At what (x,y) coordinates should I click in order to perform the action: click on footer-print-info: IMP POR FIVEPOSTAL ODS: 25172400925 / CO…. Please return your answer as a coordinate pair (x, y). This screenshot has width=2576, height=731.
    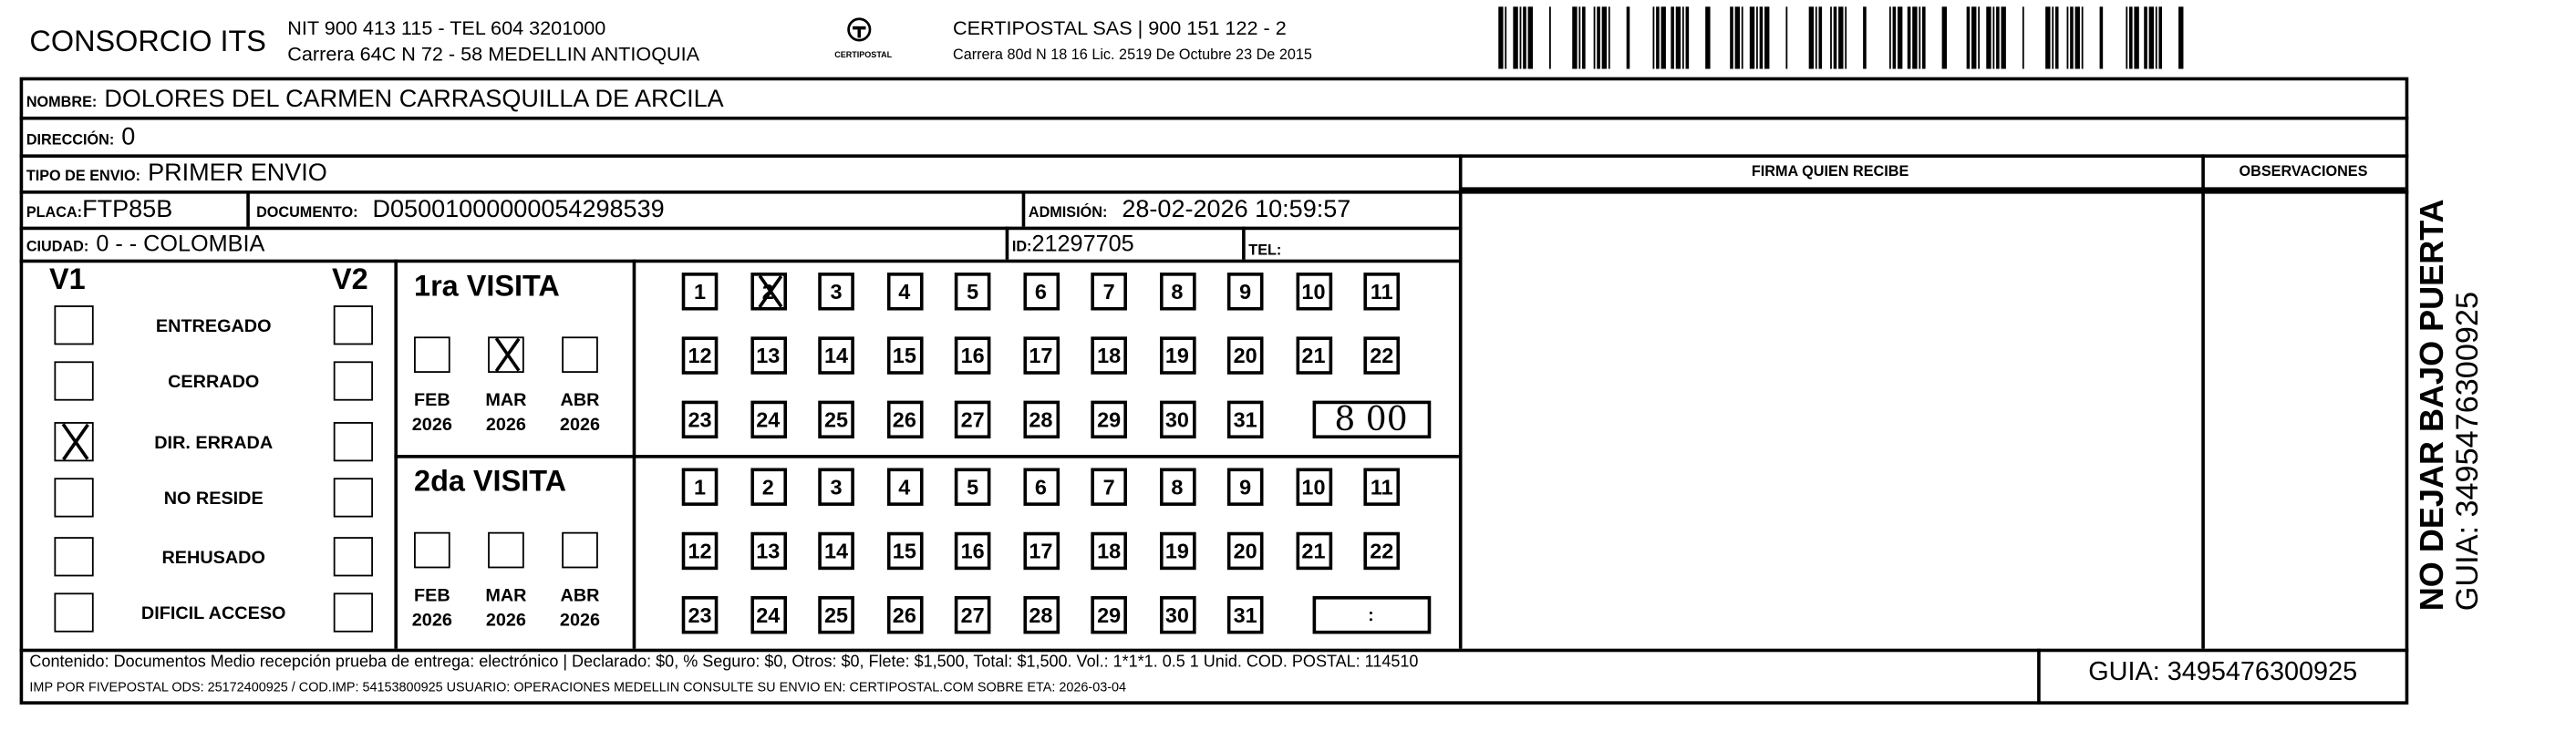
    Looking at the image, I should click on (578, 687).